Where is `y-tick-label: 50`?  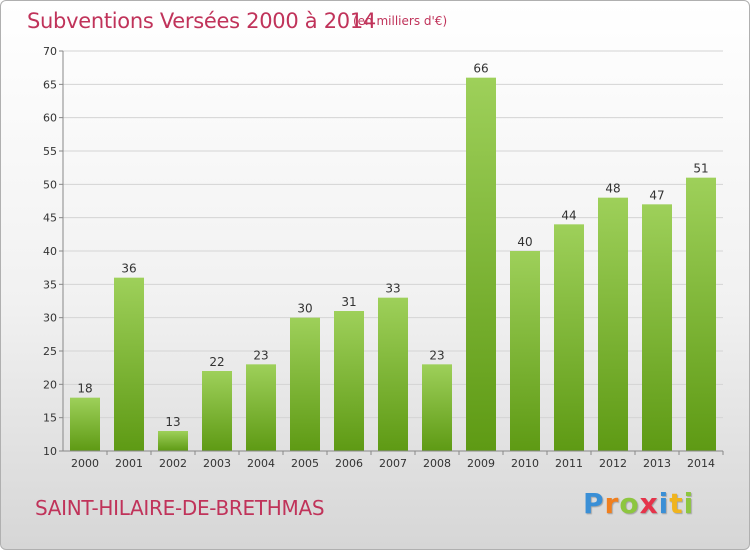
y-tick-label: 50 is located at coordinates (50, 184).